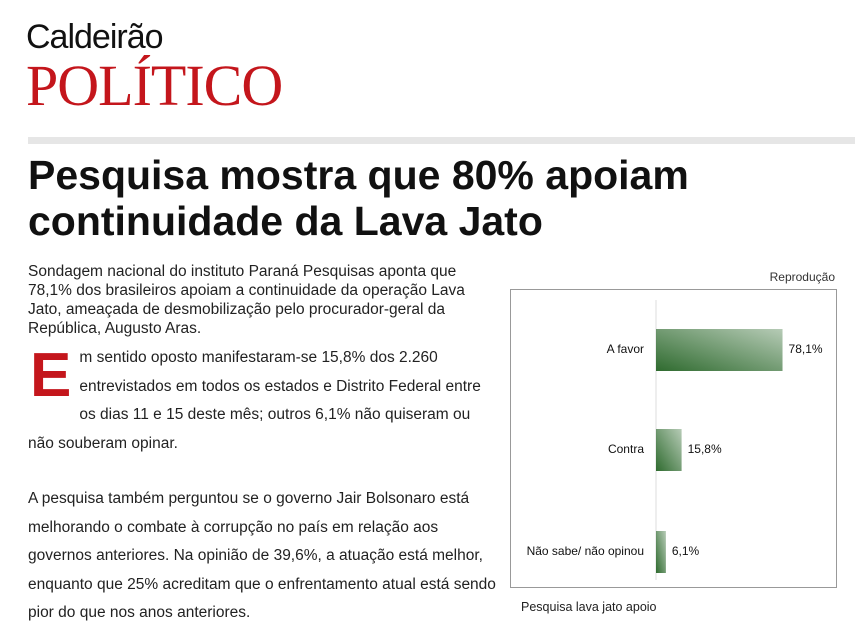 This screenshot has width=863, height=630. What do you see at coordinates (585, 551) in the screenshot?
I see `category-label: Não sabe/ não opinou` at bounding box center [585, 551].